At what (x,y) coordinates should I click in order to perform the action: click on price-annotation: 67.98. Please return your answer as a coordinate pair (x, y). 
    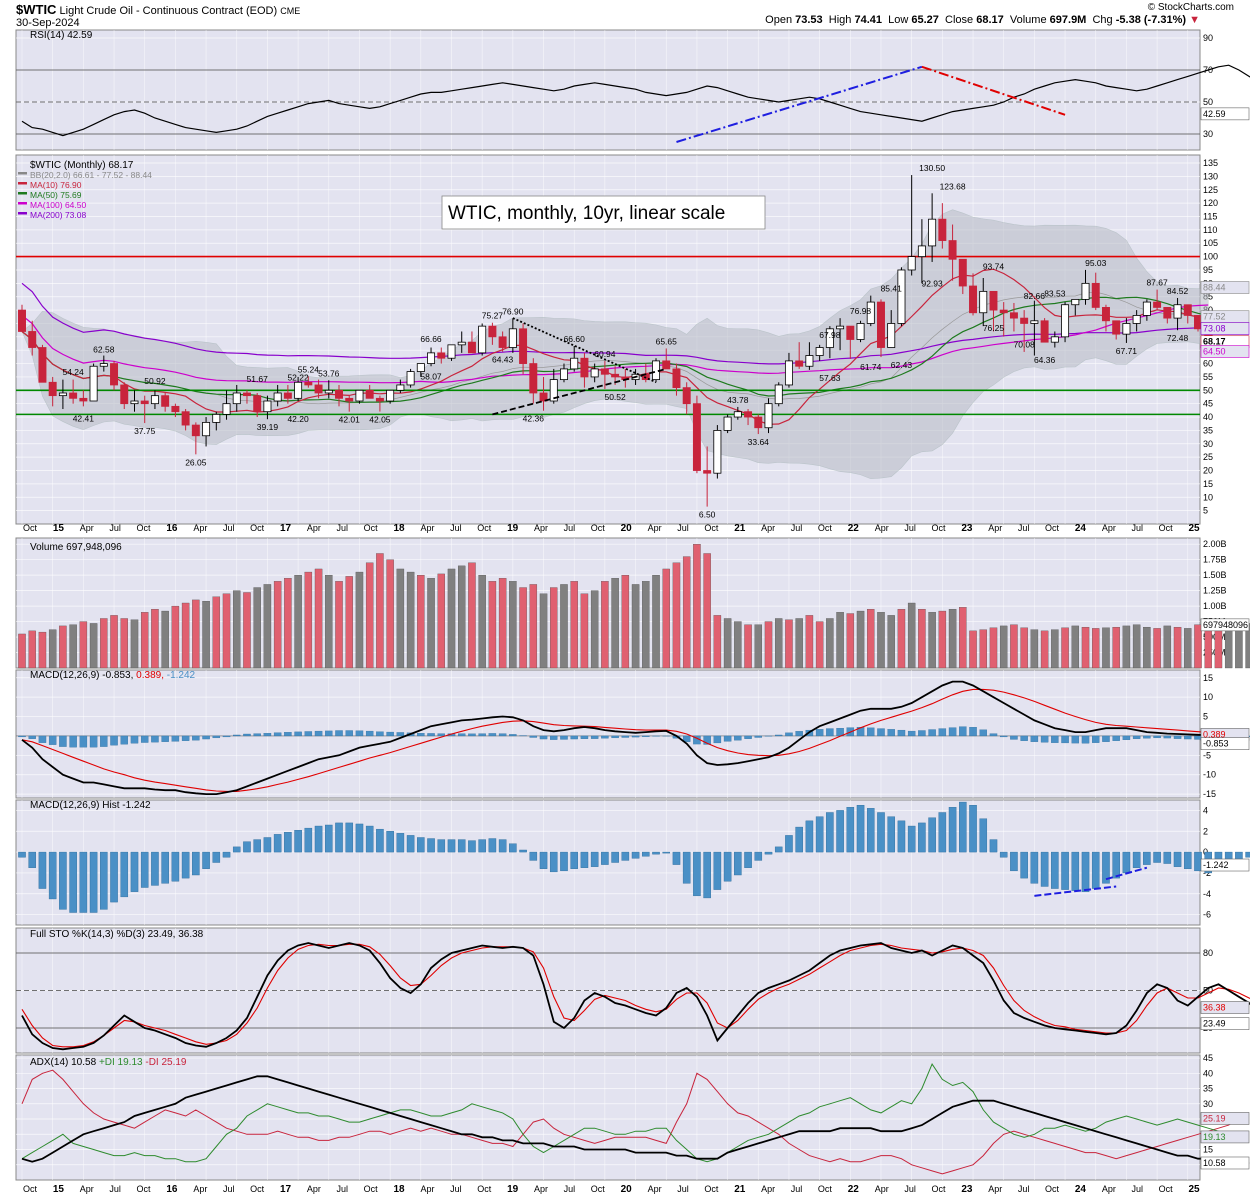
    Looking at the image, I should click on (830, 335).